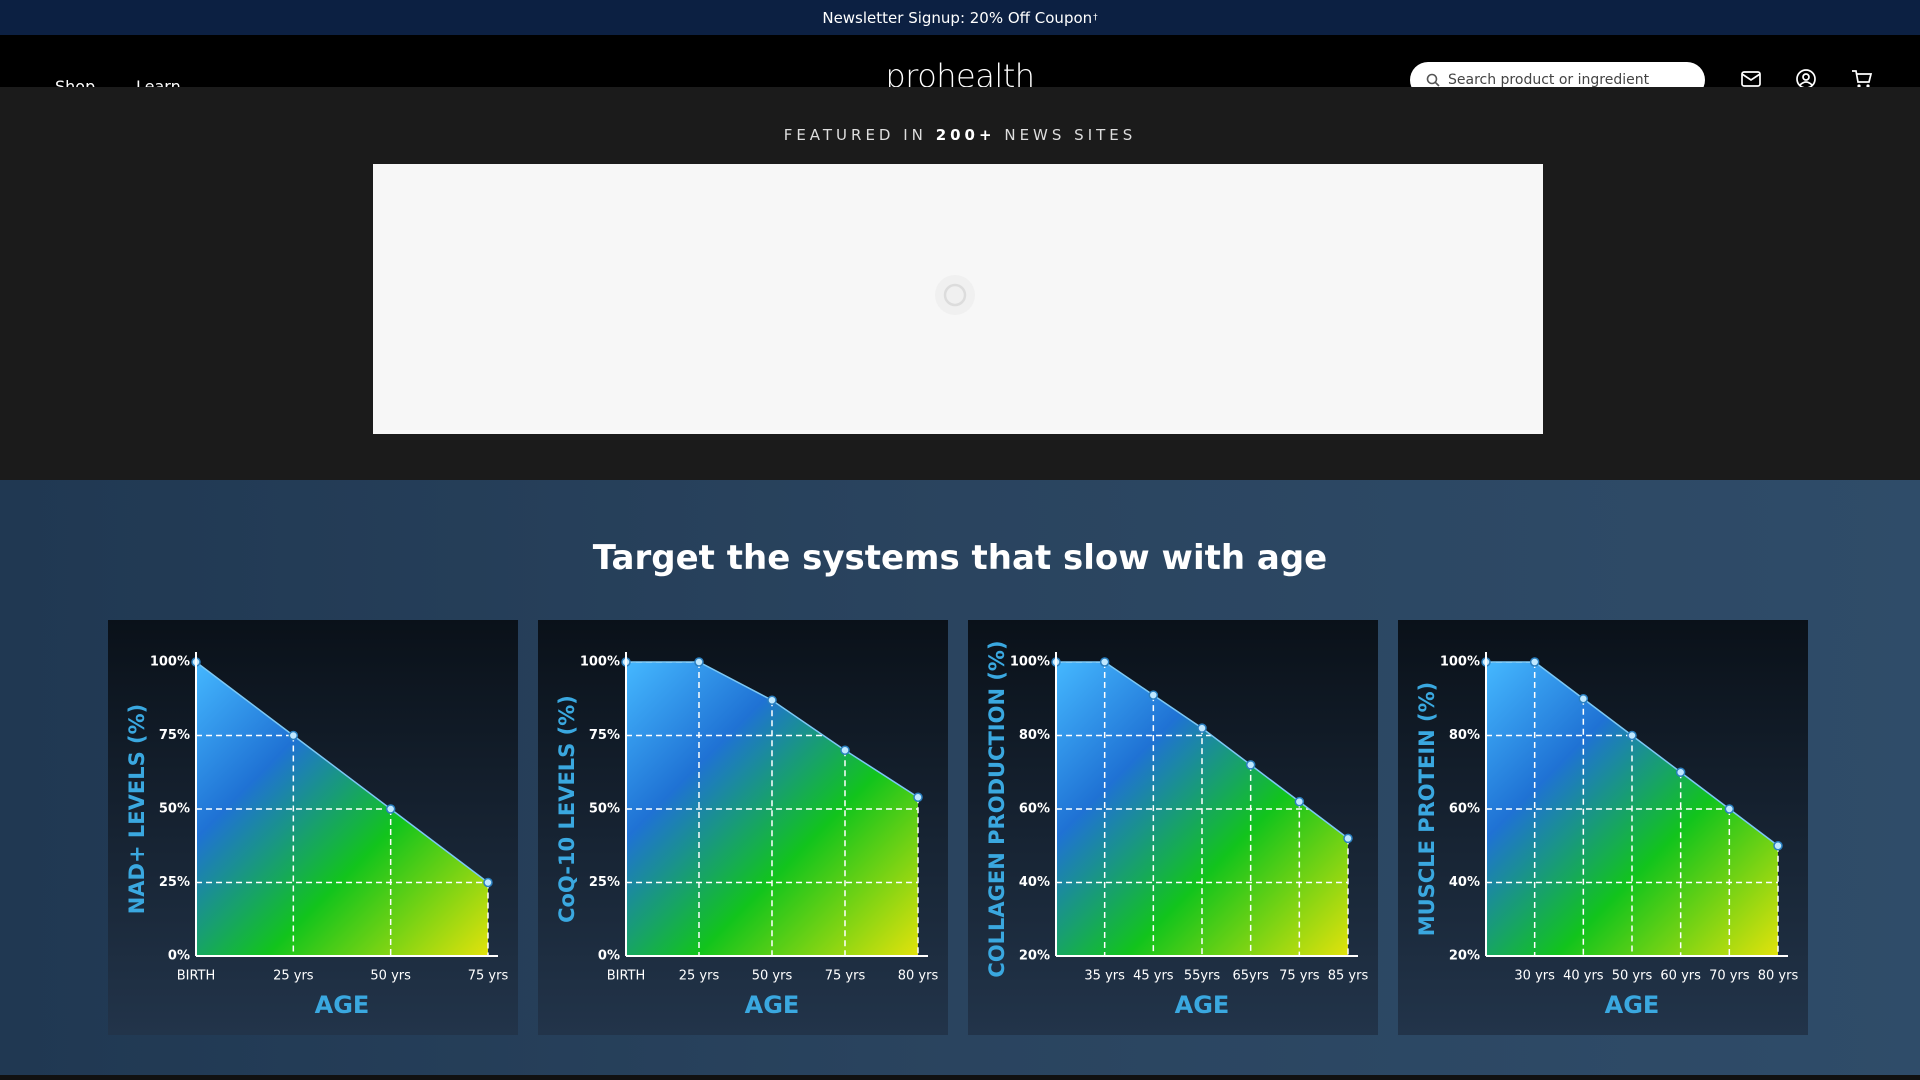  What do you see at coordinates (567, 809) in the screenshot?
I see `y-axis-title: CoQ-10 LEVELS (%)` at bounding box center [567, 809].